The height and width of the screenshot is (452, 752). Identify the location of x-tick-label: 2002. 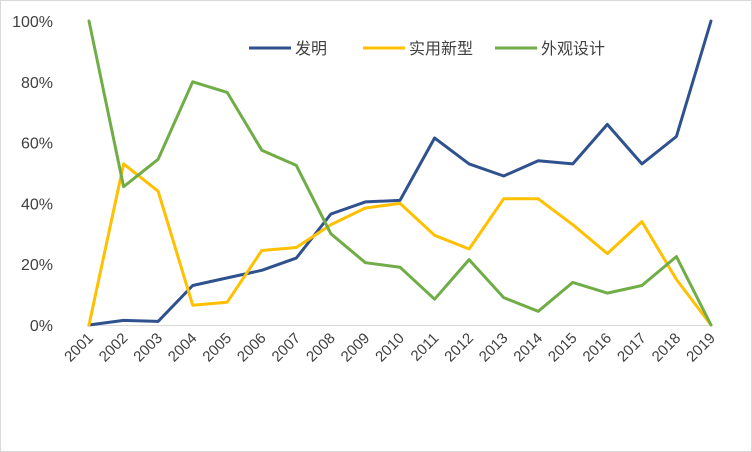
(114, 348).